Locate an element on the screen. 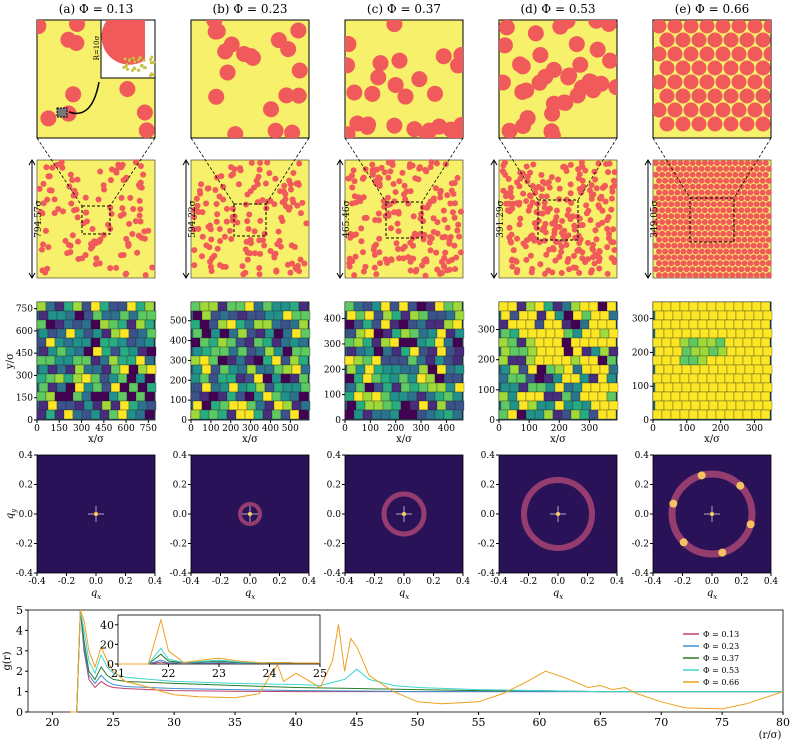 Image resolution: width=793 pixels, height=746 pixels. inset-dot is located at coordinates (140, 58).